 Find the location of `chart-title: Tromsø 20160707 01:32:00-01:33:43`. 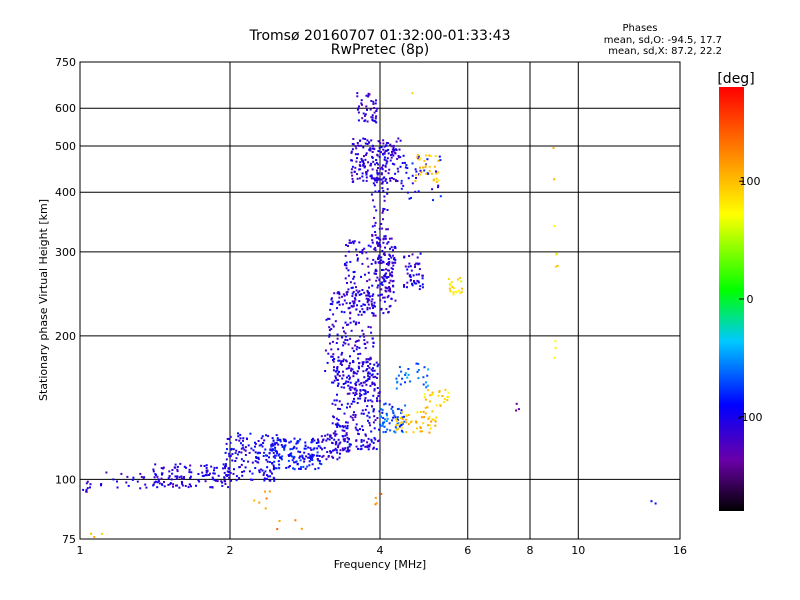

chart-title: Tromsø 20160707 01:32:00-01:33:43 is located at coordinates (380, 36).